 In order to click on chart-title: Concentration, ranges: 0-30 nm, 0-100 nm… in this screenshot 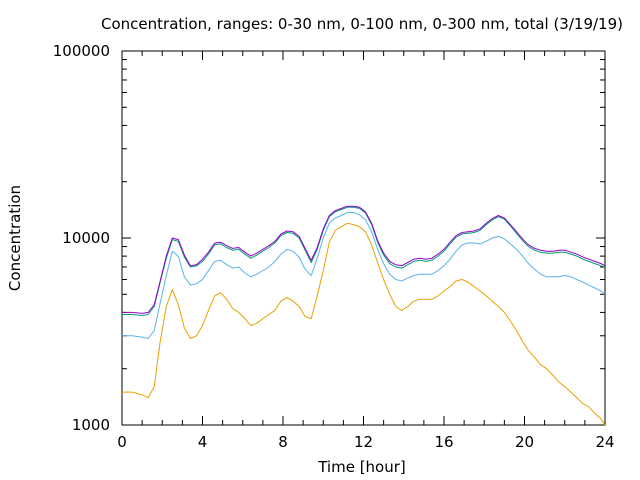, I will do `click(362, 24)`.